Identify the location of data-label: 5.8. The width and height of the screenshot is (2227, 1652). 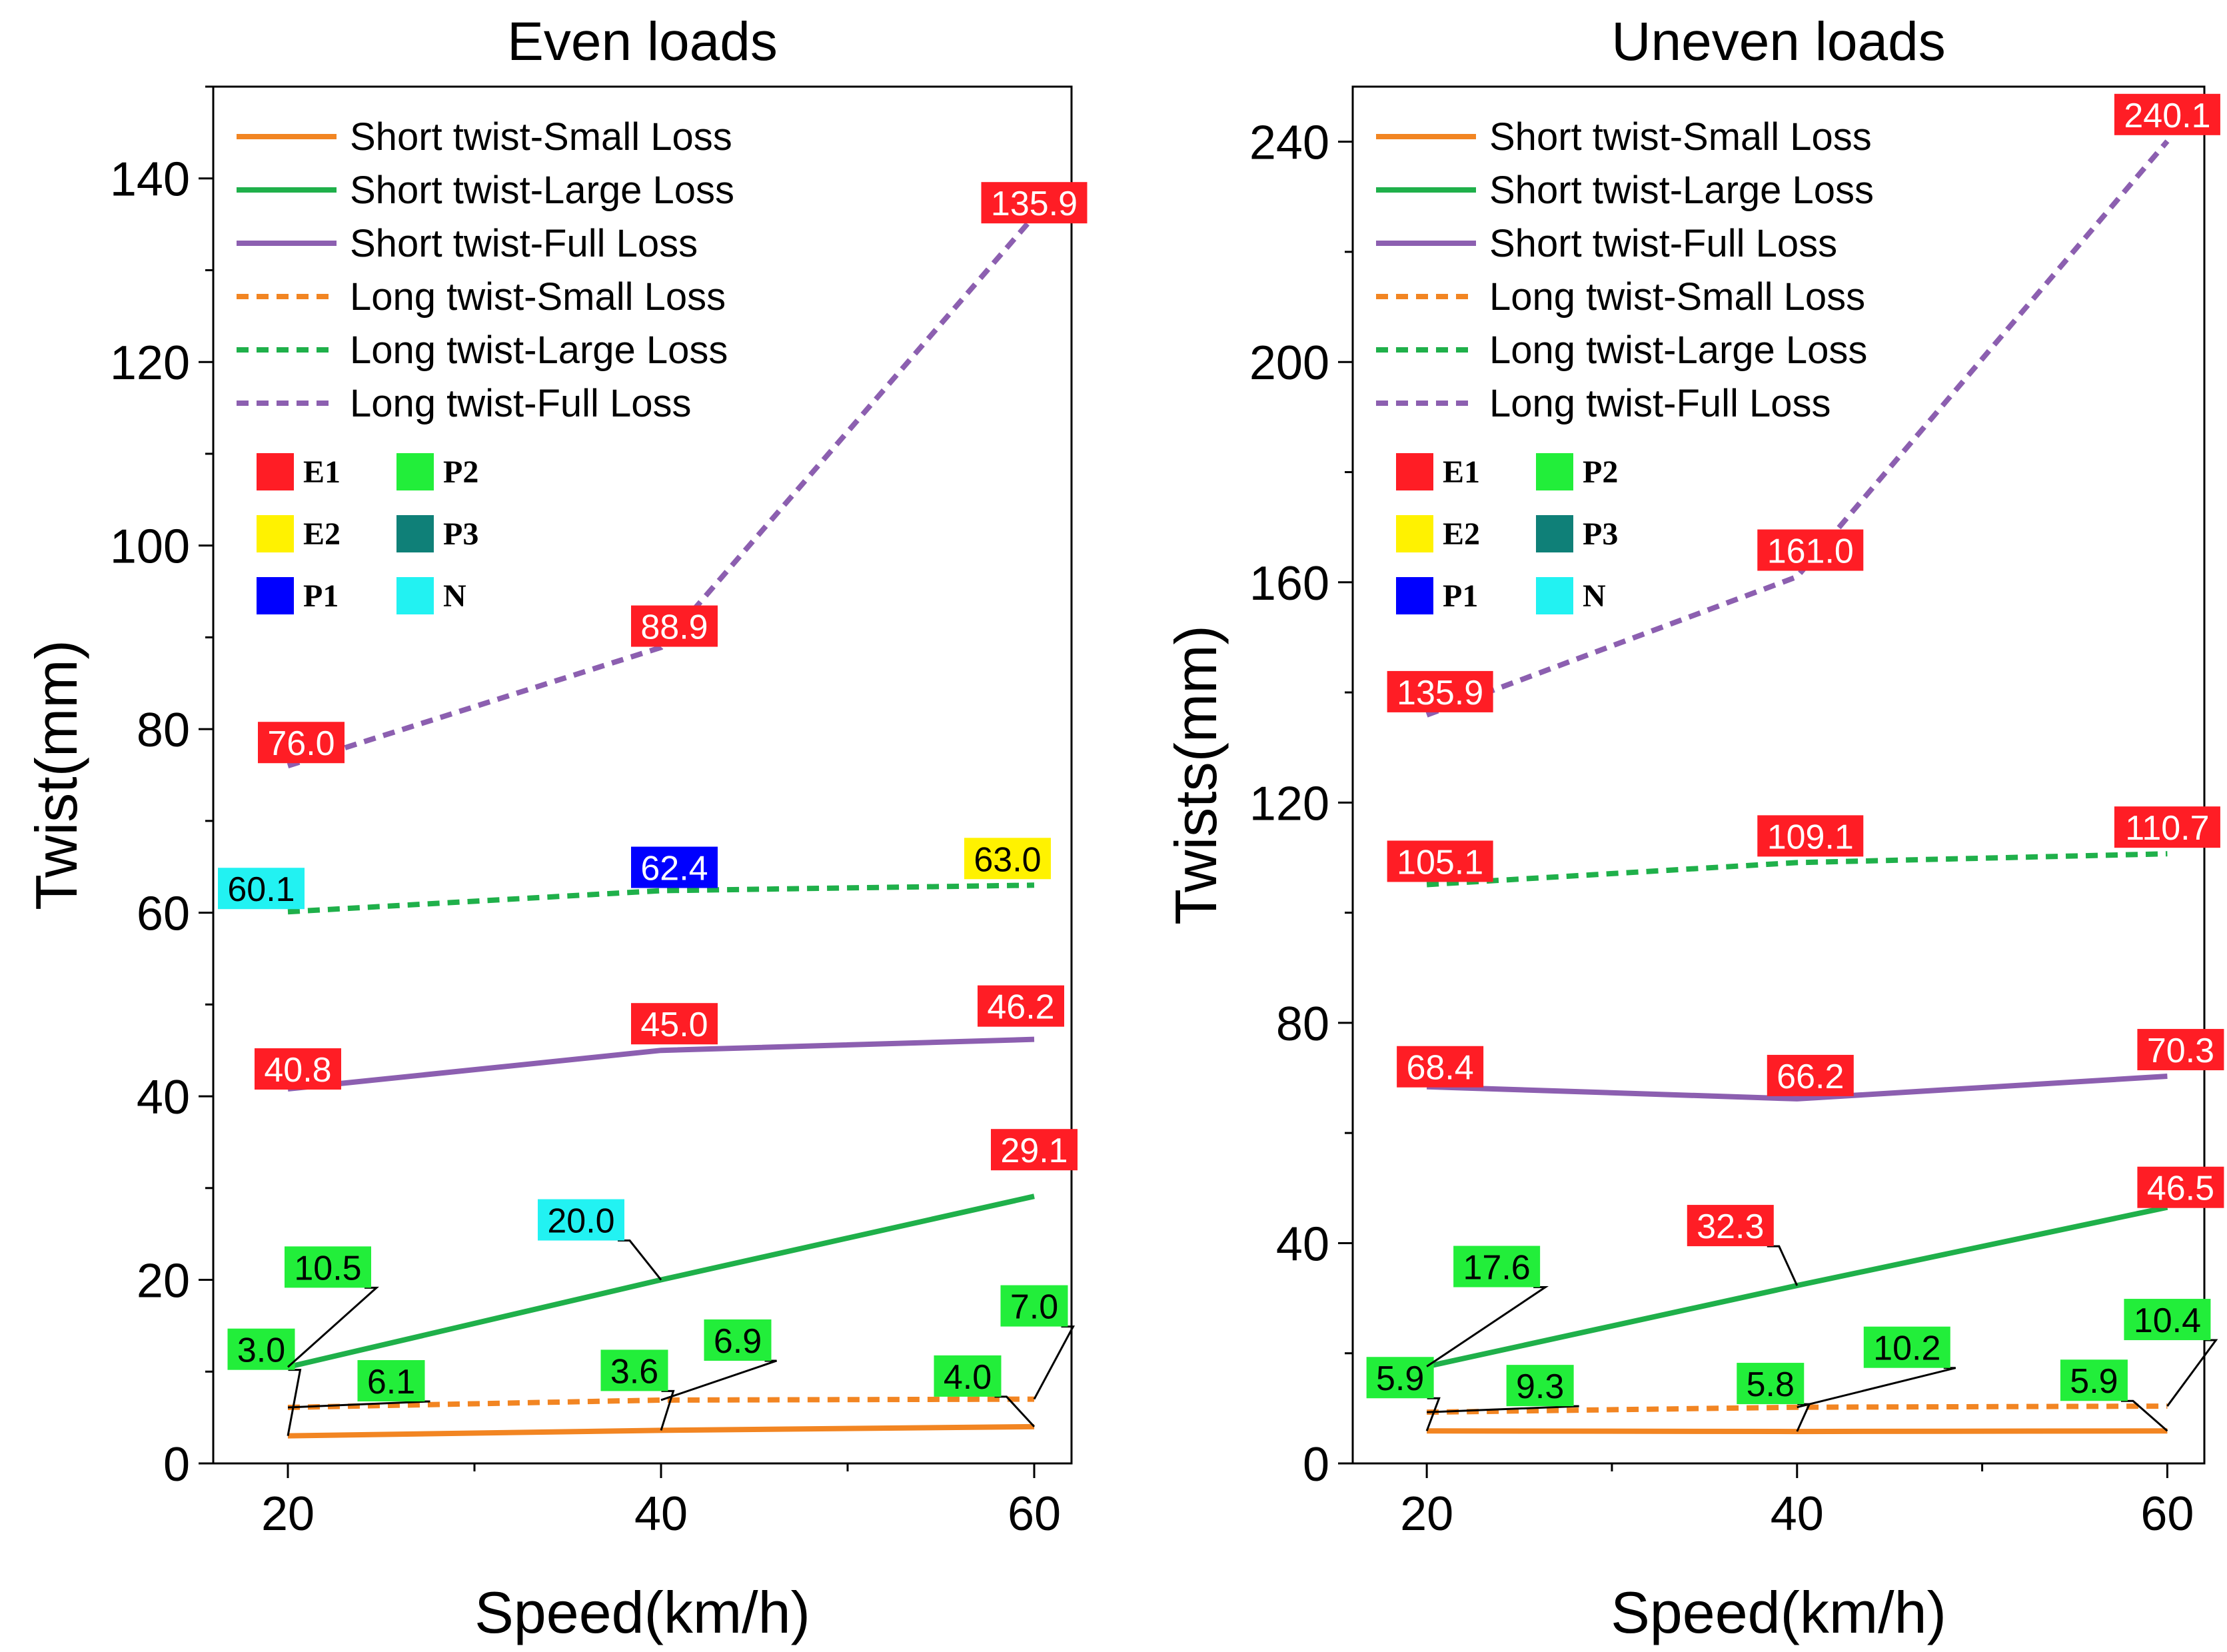
(1774, 1397).